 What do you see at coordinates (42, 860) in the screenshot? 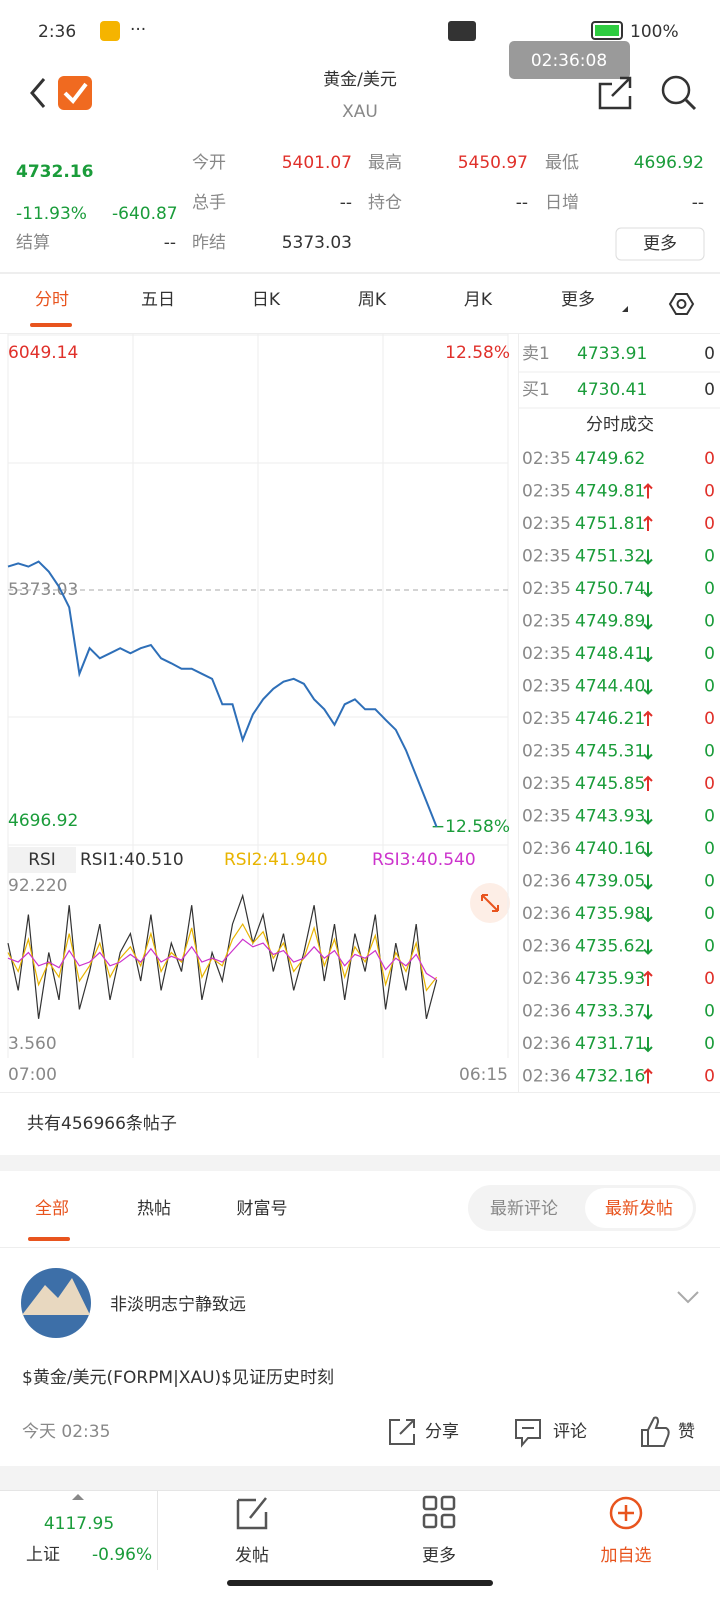
I see `rsi-tab` at bounding box center [42, 860].